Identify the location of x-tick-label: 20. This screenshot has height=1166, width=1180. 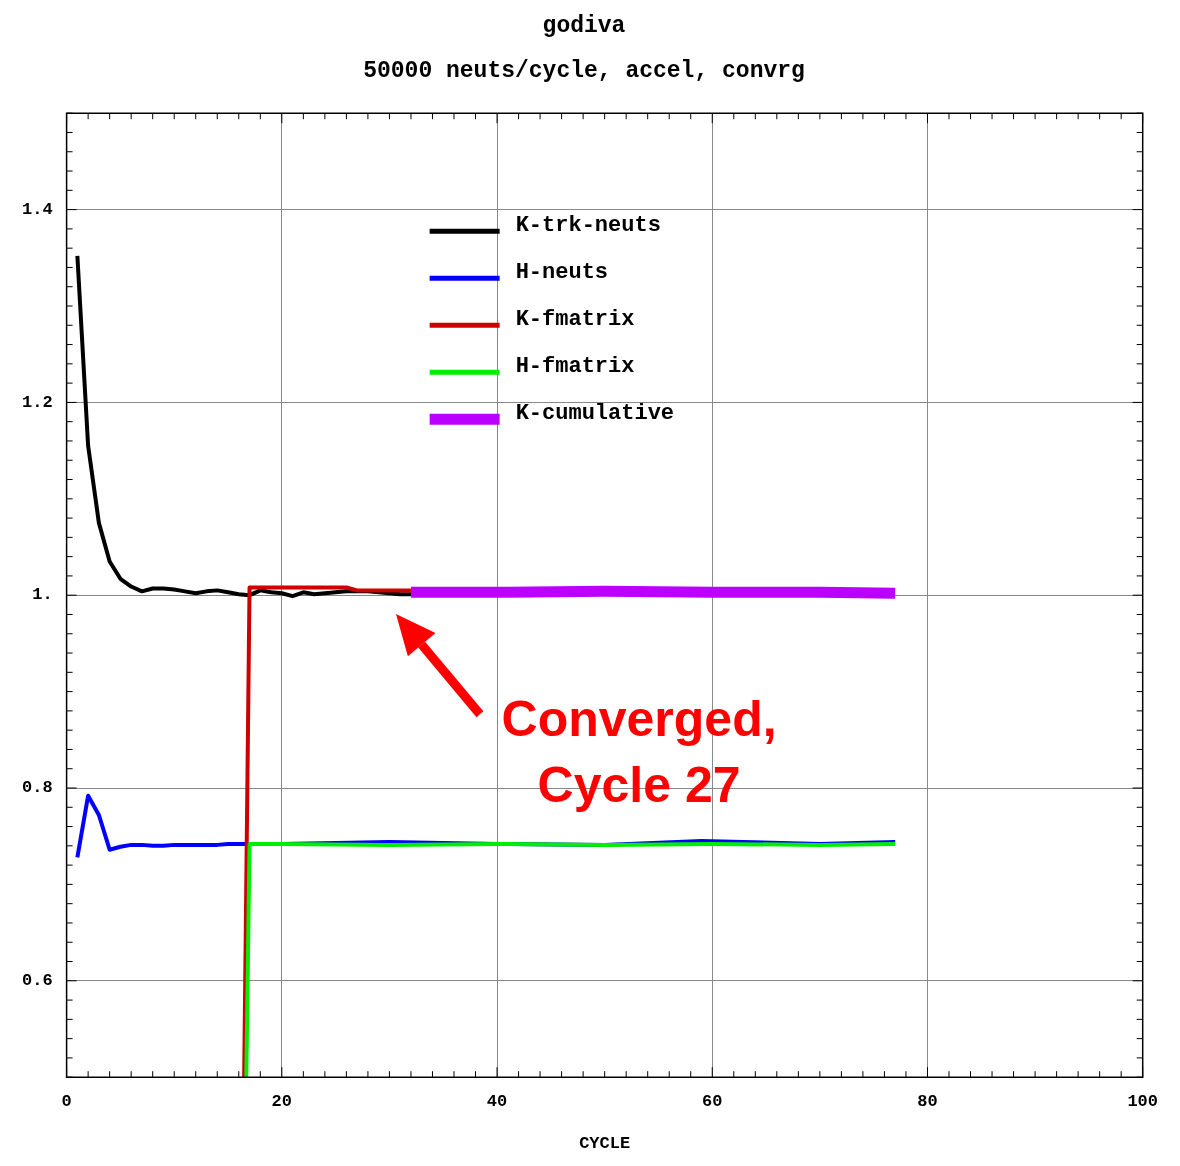
(282, 1101).